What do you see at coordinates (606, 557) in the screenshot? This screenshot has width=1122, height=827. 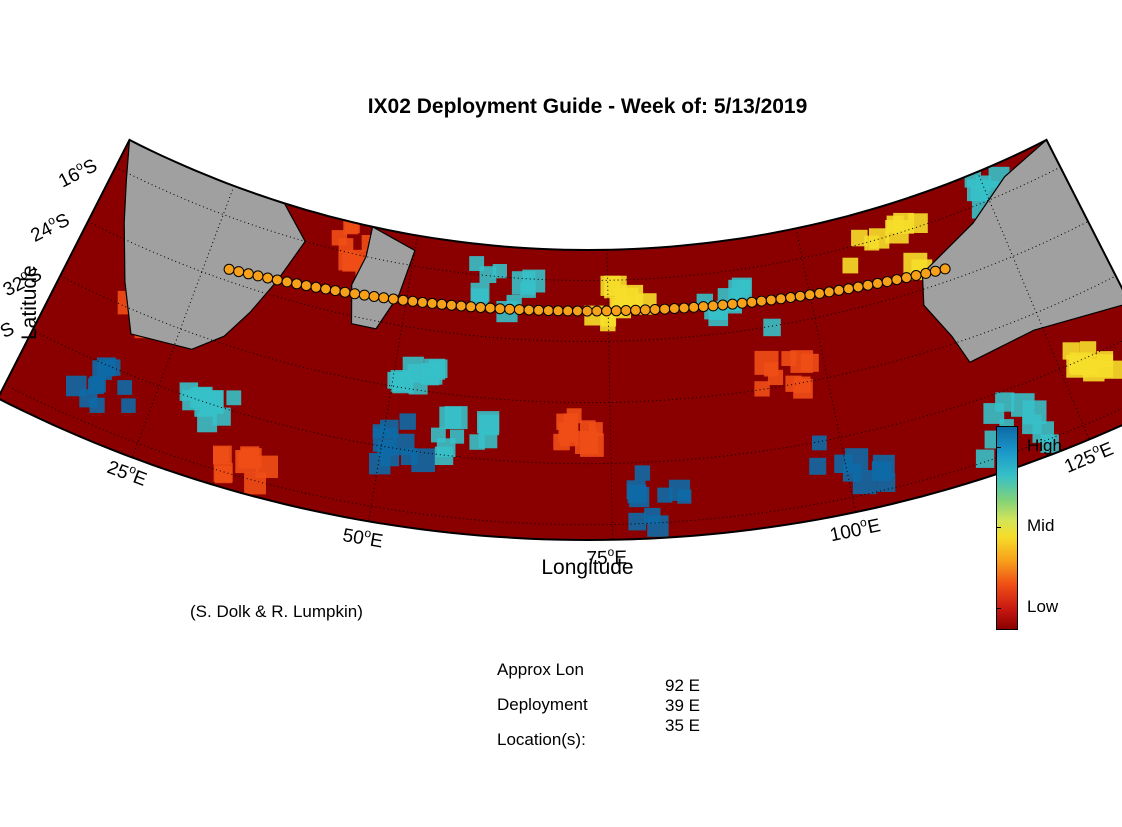 I see `longitude-tick-label: 75oE` at bounding box center [606, 557].